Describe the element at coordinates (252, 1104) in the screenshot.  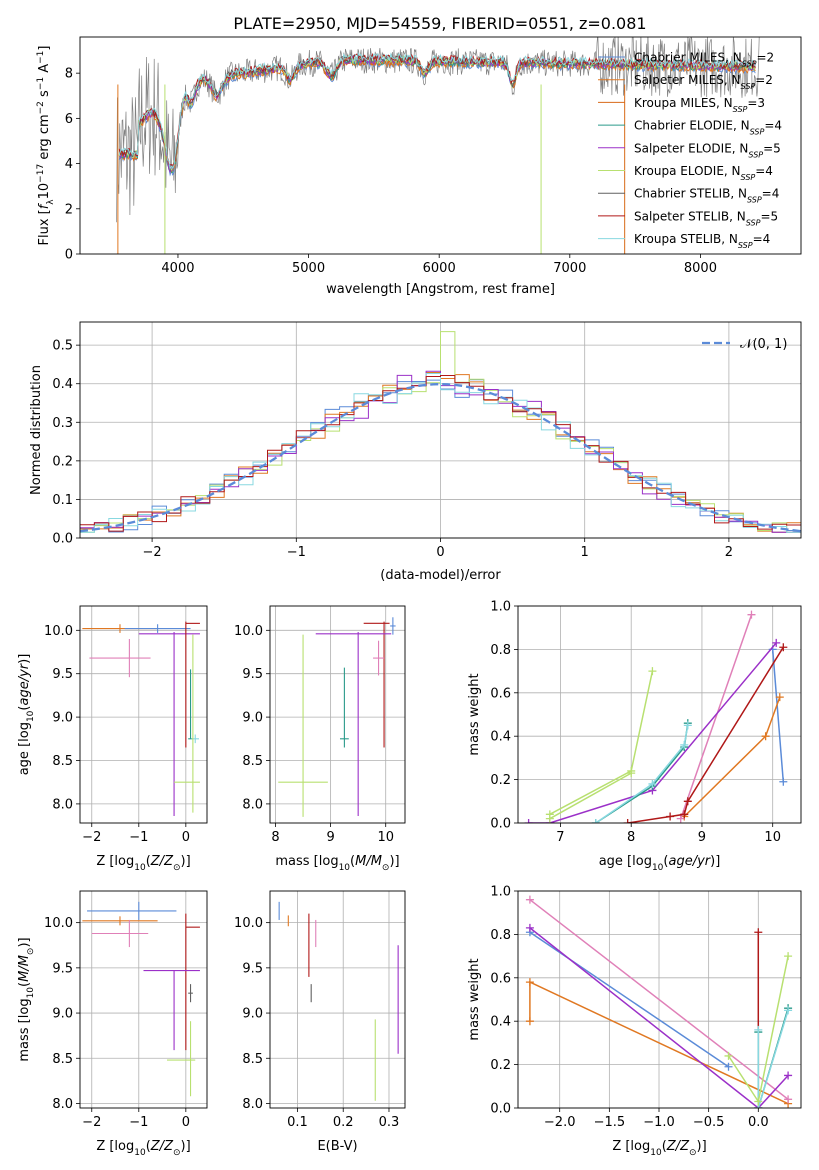
I see `y-tick-label: 8.0` at that location.